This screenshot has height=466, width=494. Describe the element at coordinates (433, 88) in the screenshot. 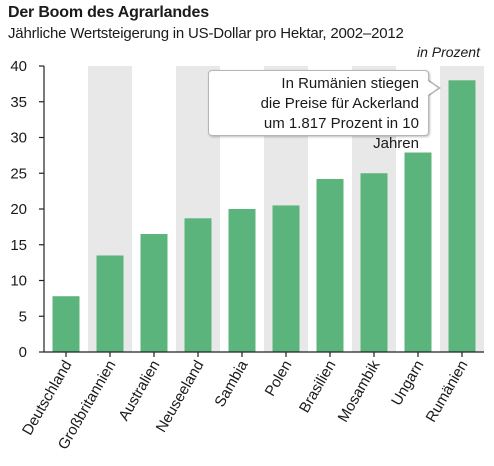

I see `callout-pointer-fill` at that location.